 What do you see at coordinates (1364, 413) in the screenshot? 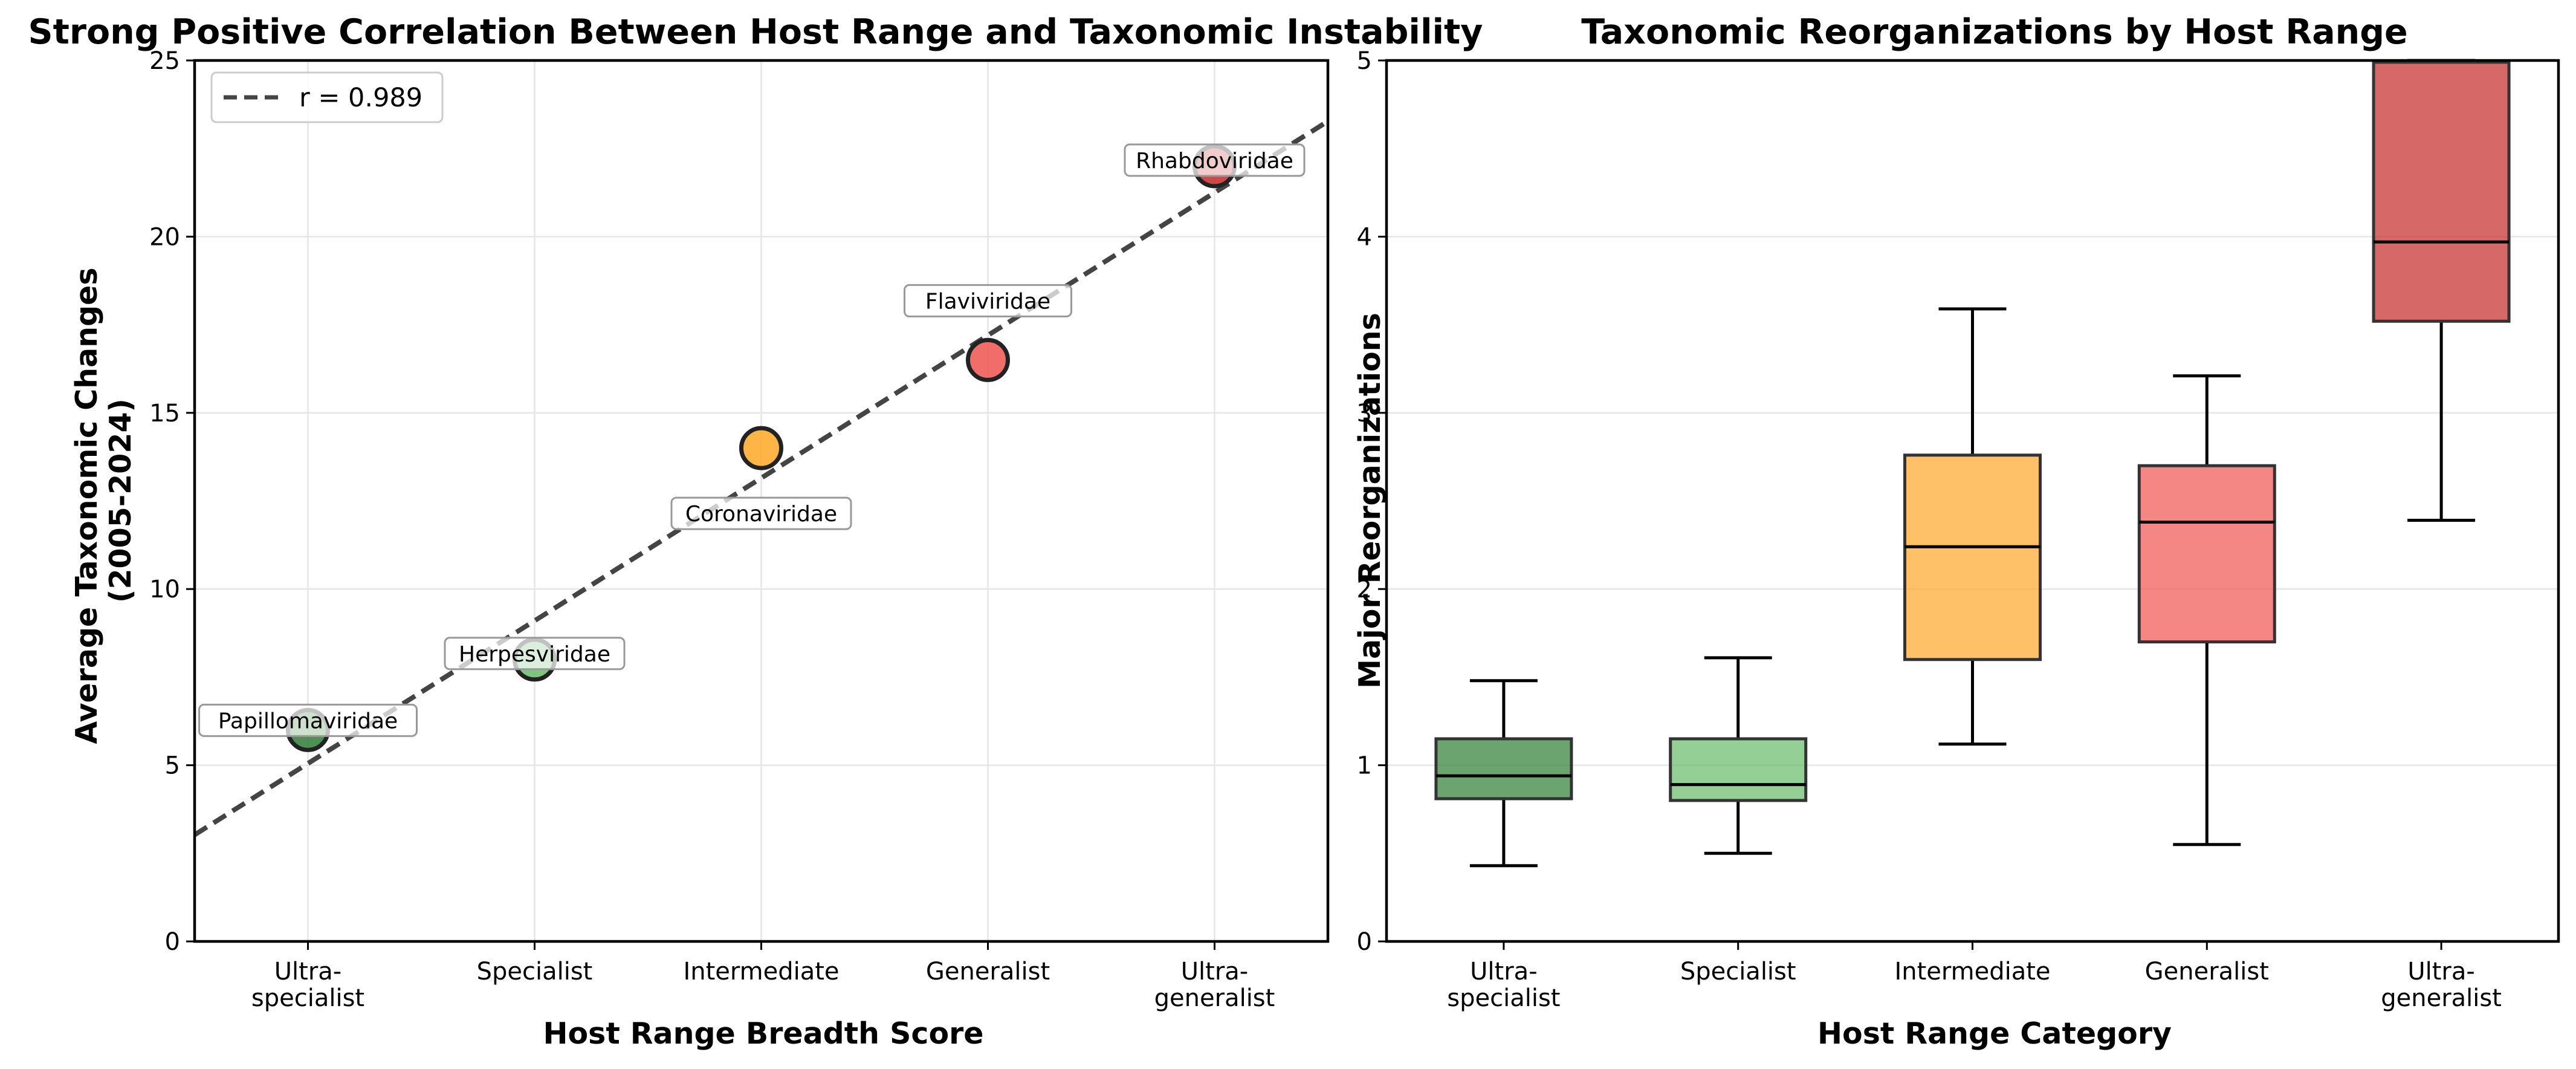
I see `y-tick-label: 3` at bounding box center [1364, 413].